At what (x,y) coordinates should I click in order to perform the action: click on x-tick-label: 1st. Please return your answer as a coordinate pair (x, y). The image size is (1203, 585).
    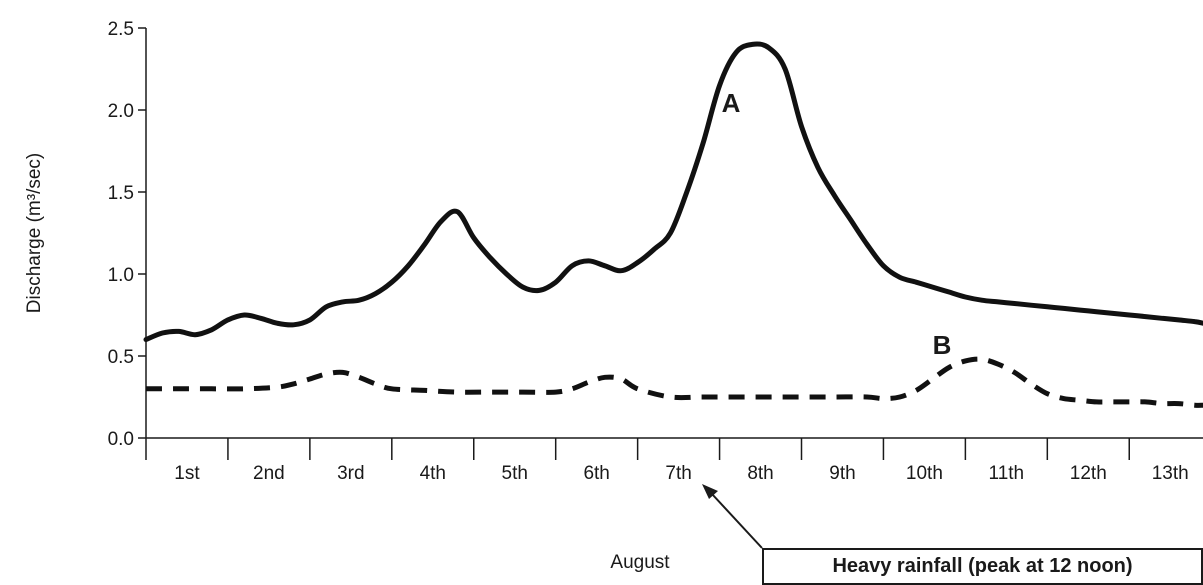
    Looking at the image, I should click on (187, 473).